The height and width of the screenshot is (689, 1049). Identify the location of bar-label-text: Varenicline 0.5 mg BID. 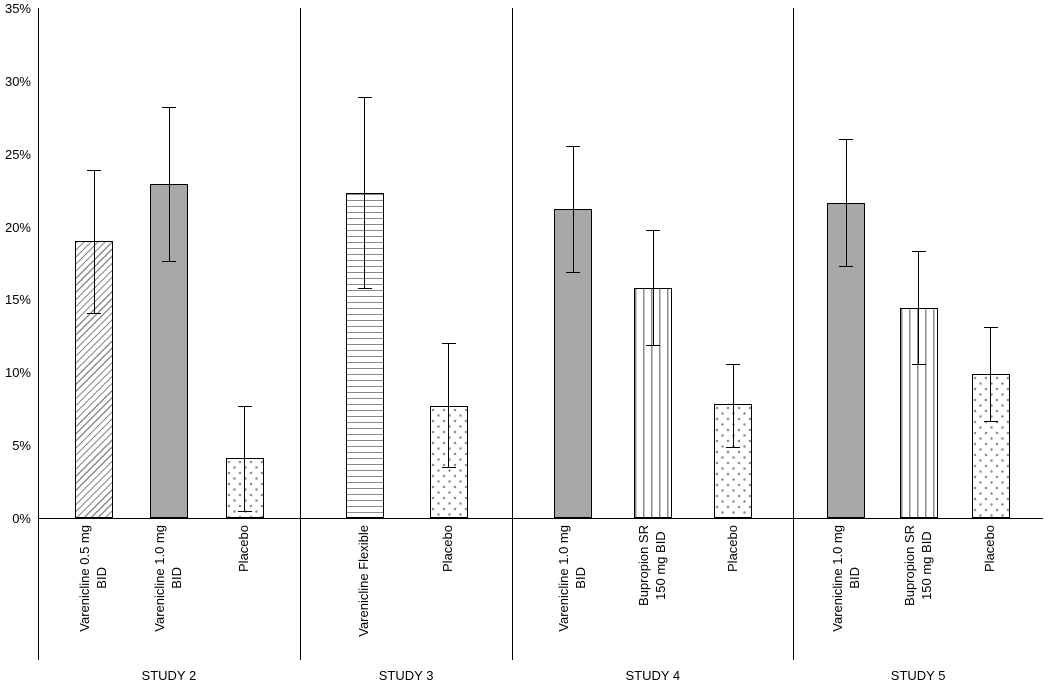
(93, 578).